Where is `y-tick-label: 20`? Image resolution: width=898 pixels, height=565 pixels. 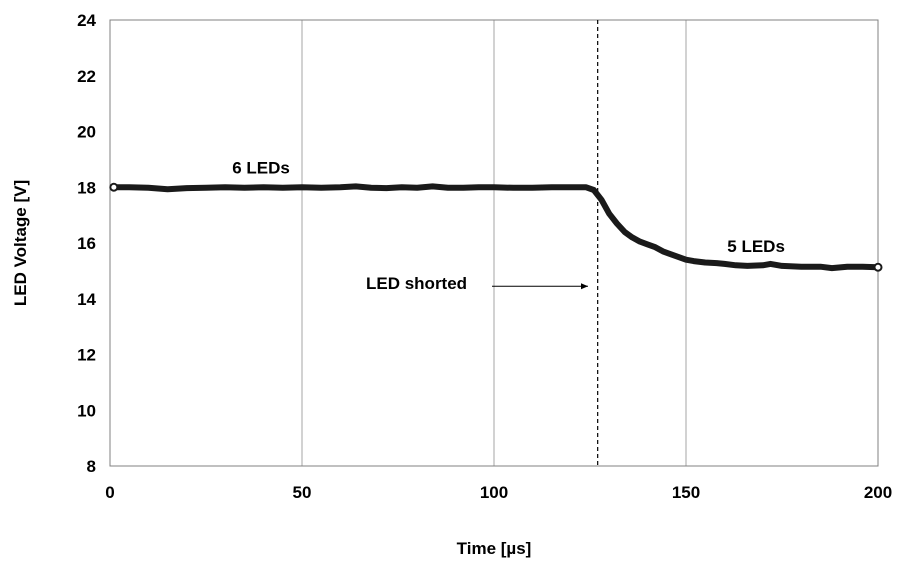
y-tick-label: 20 is located at coordinates (86, 132).